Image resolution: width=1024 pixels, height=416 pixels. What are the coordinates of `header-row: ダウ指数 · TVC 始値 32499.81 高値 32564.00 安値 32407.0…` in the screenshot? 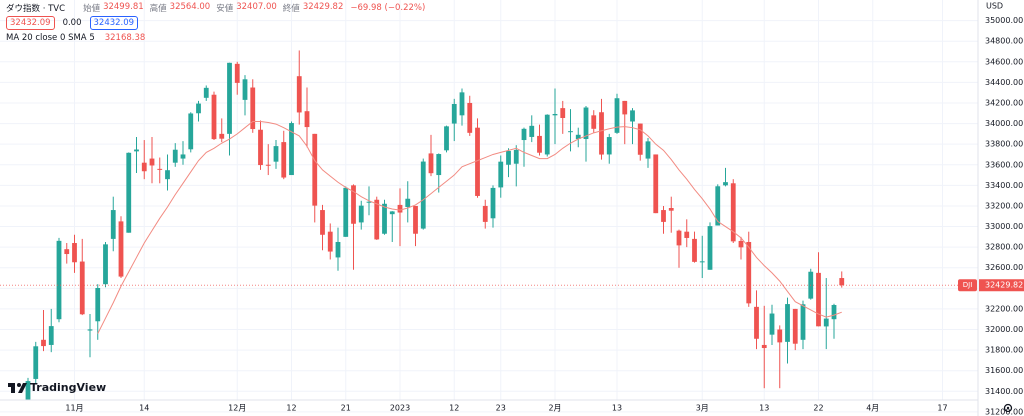 It's located at (215, 8).